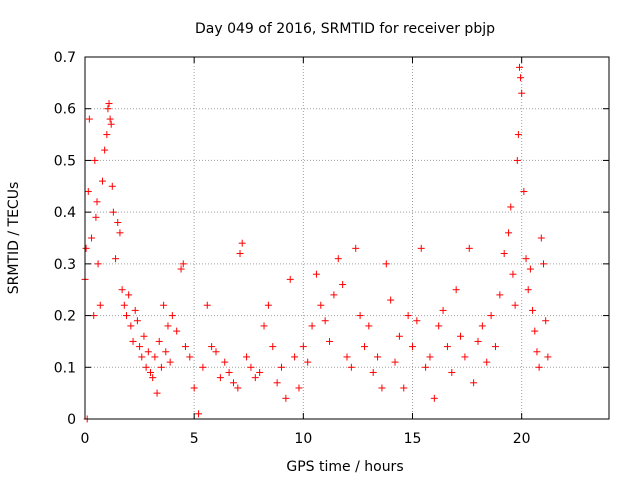  I want to click on x-tick-label: 10, so click(303, 439).